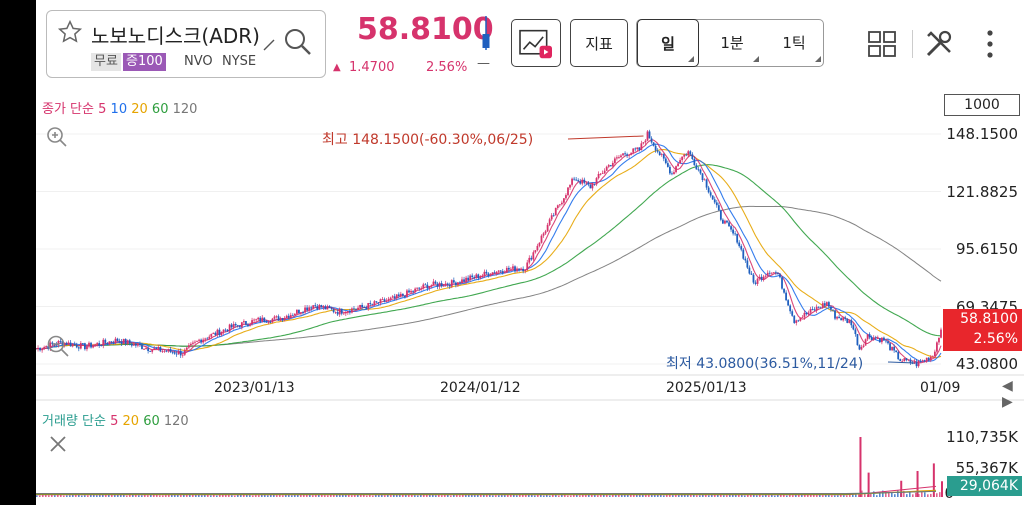 Image resolution: width=1024 pixels, height=505 pixels. Describe the element at coordinates (990, 44) in the screenshot. I see `more-vertical-icon` at that location.